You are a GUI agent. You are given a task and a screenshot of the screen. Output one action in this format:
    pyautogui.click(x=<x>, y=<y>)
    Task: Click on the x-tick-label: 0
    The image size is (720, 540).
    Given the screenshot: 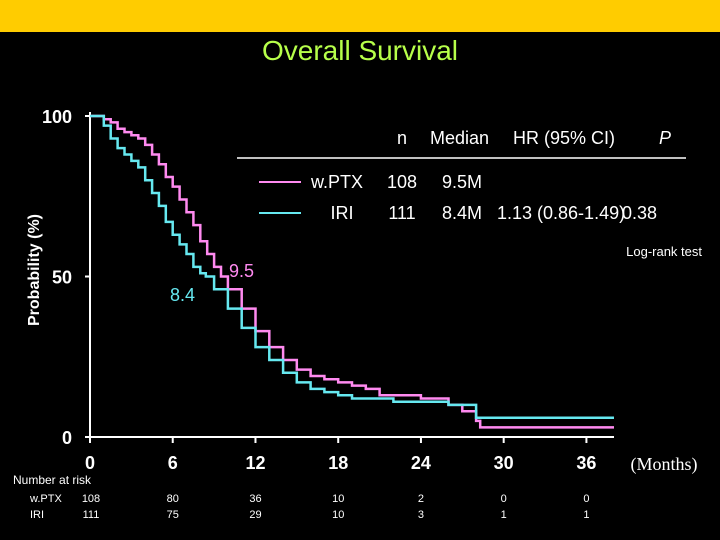 What is the action you would take?
    pyautogui.click(x=90, y=463)
    